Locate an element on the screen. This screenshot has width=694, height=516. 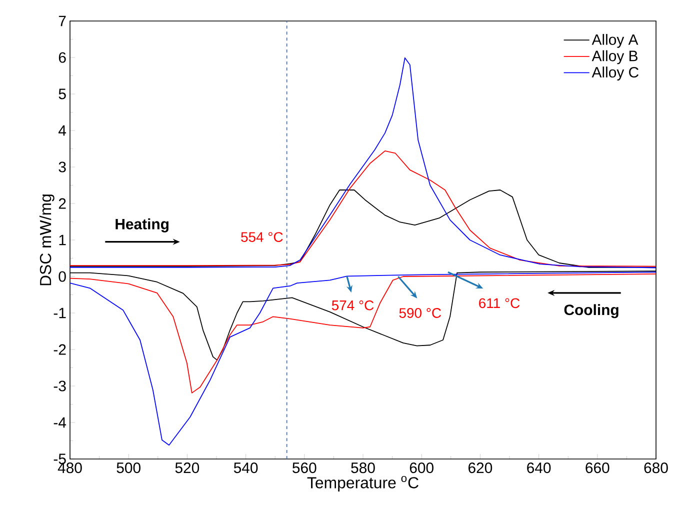
legend-label: Alloy C is located at coordinates (615, 73).